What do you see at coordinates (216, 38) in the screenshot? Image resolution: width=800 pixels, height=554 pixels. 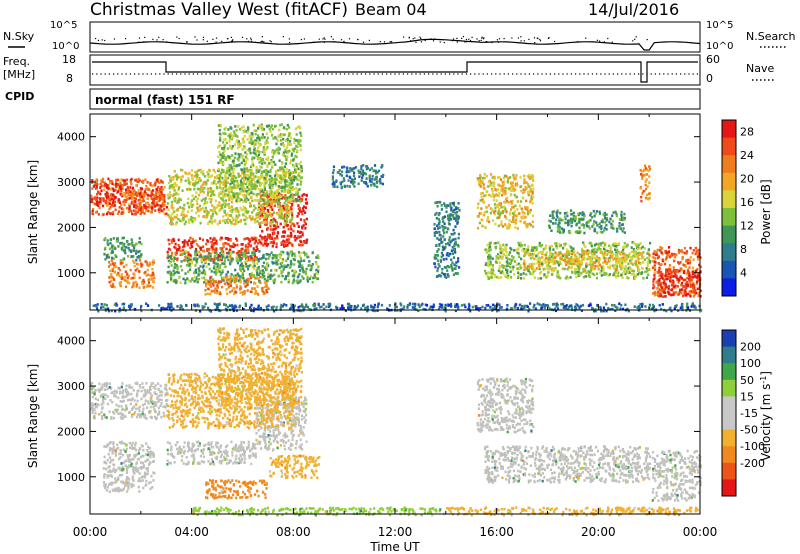 I see `n-search-point` at bounding box center [216, 38].